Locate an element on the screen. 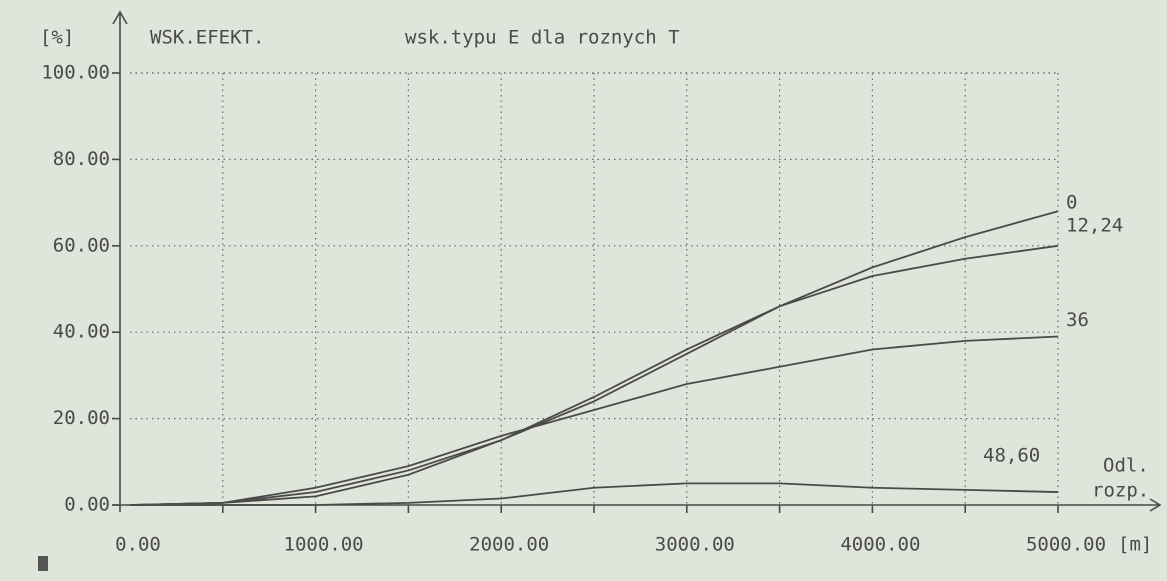 Image resolution: width=1167 pixels, height=581 pixels. chart-title: WSK.EFEKT. is located at coordinates (207, 38).